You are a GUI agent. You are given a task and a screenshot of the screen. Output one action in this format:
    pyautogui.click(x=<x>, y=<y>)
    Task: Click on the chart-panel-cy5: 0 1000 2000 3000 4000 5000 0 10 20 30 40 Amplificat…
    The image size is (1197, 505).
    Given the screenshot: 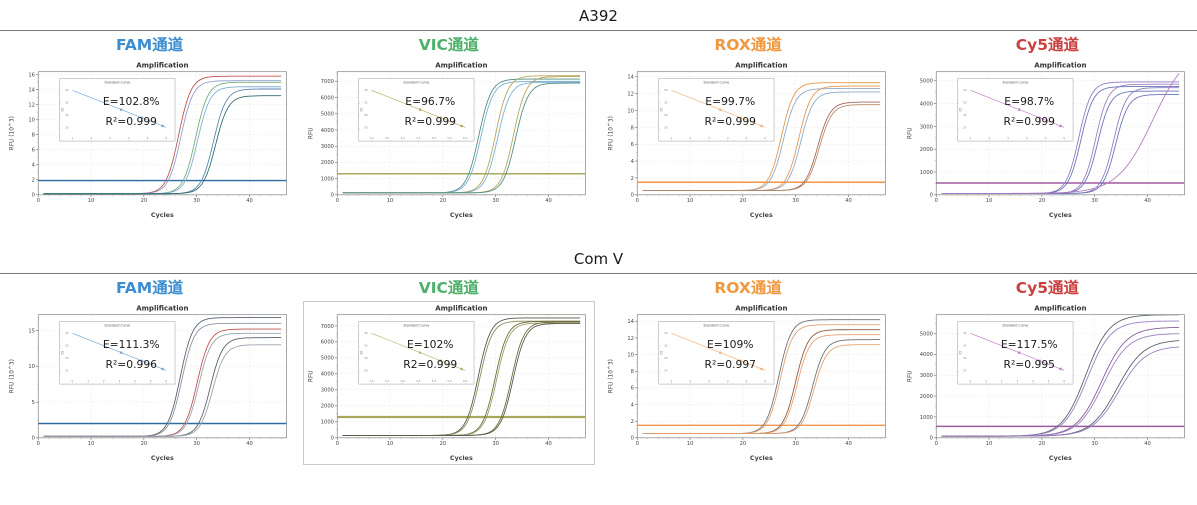 What is the action you would take?
    pyautogui.click(x=1047, y=140)
    